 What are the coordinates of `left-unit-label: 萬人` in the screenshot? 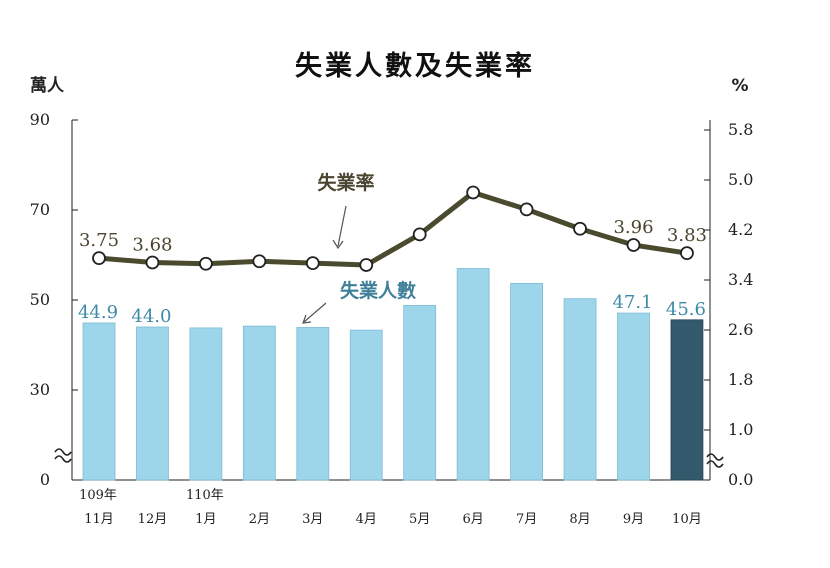 It's located at (47, 85).